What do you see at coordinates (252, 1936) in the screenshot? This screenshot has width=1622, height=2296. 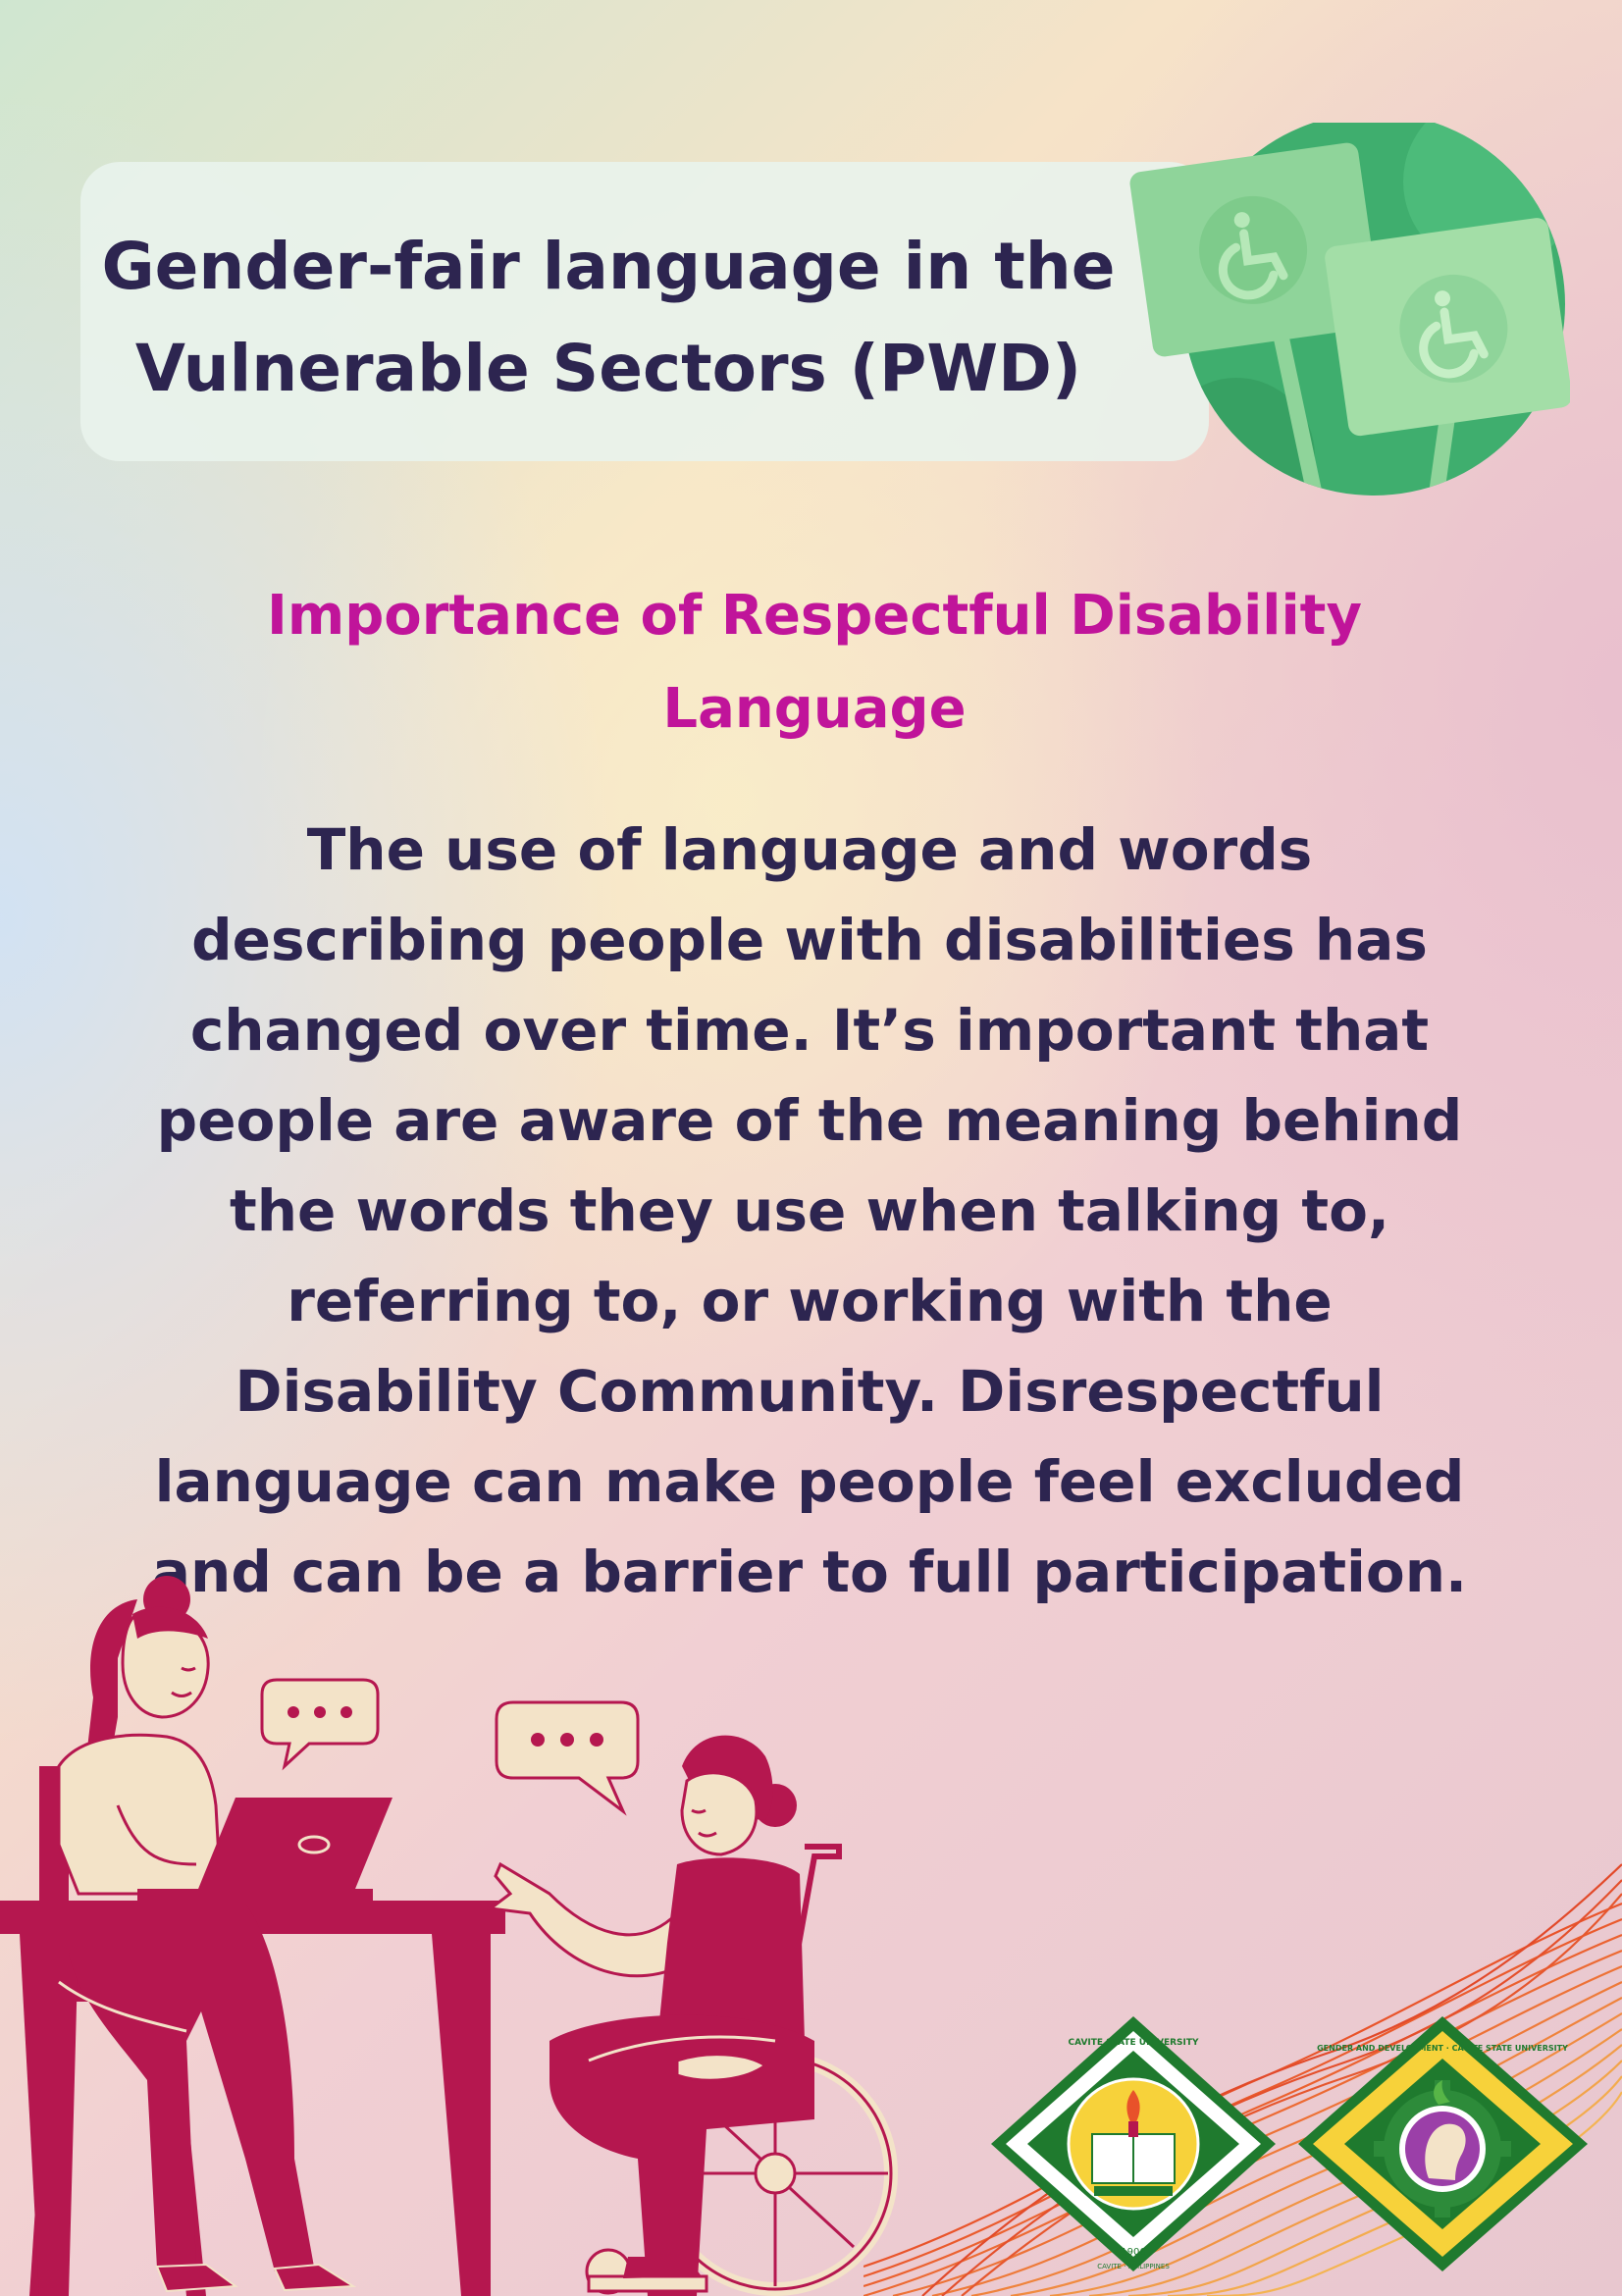 I see `woman-at-laptop` at bounding box center [252, 1936].